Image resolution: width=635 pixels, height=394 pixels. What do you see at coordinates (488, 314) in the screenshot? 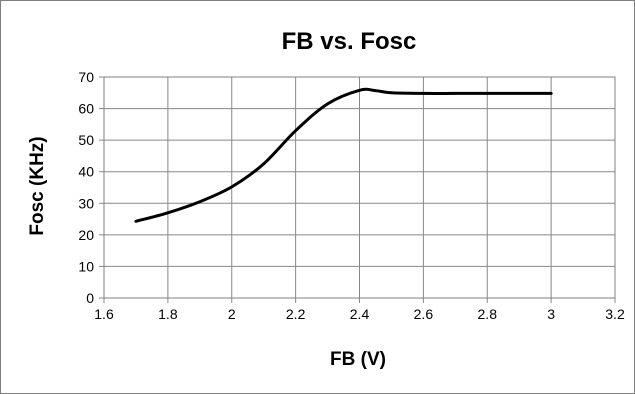
I see `x-tick-label: 2.8` at bounding box center [488, 314].